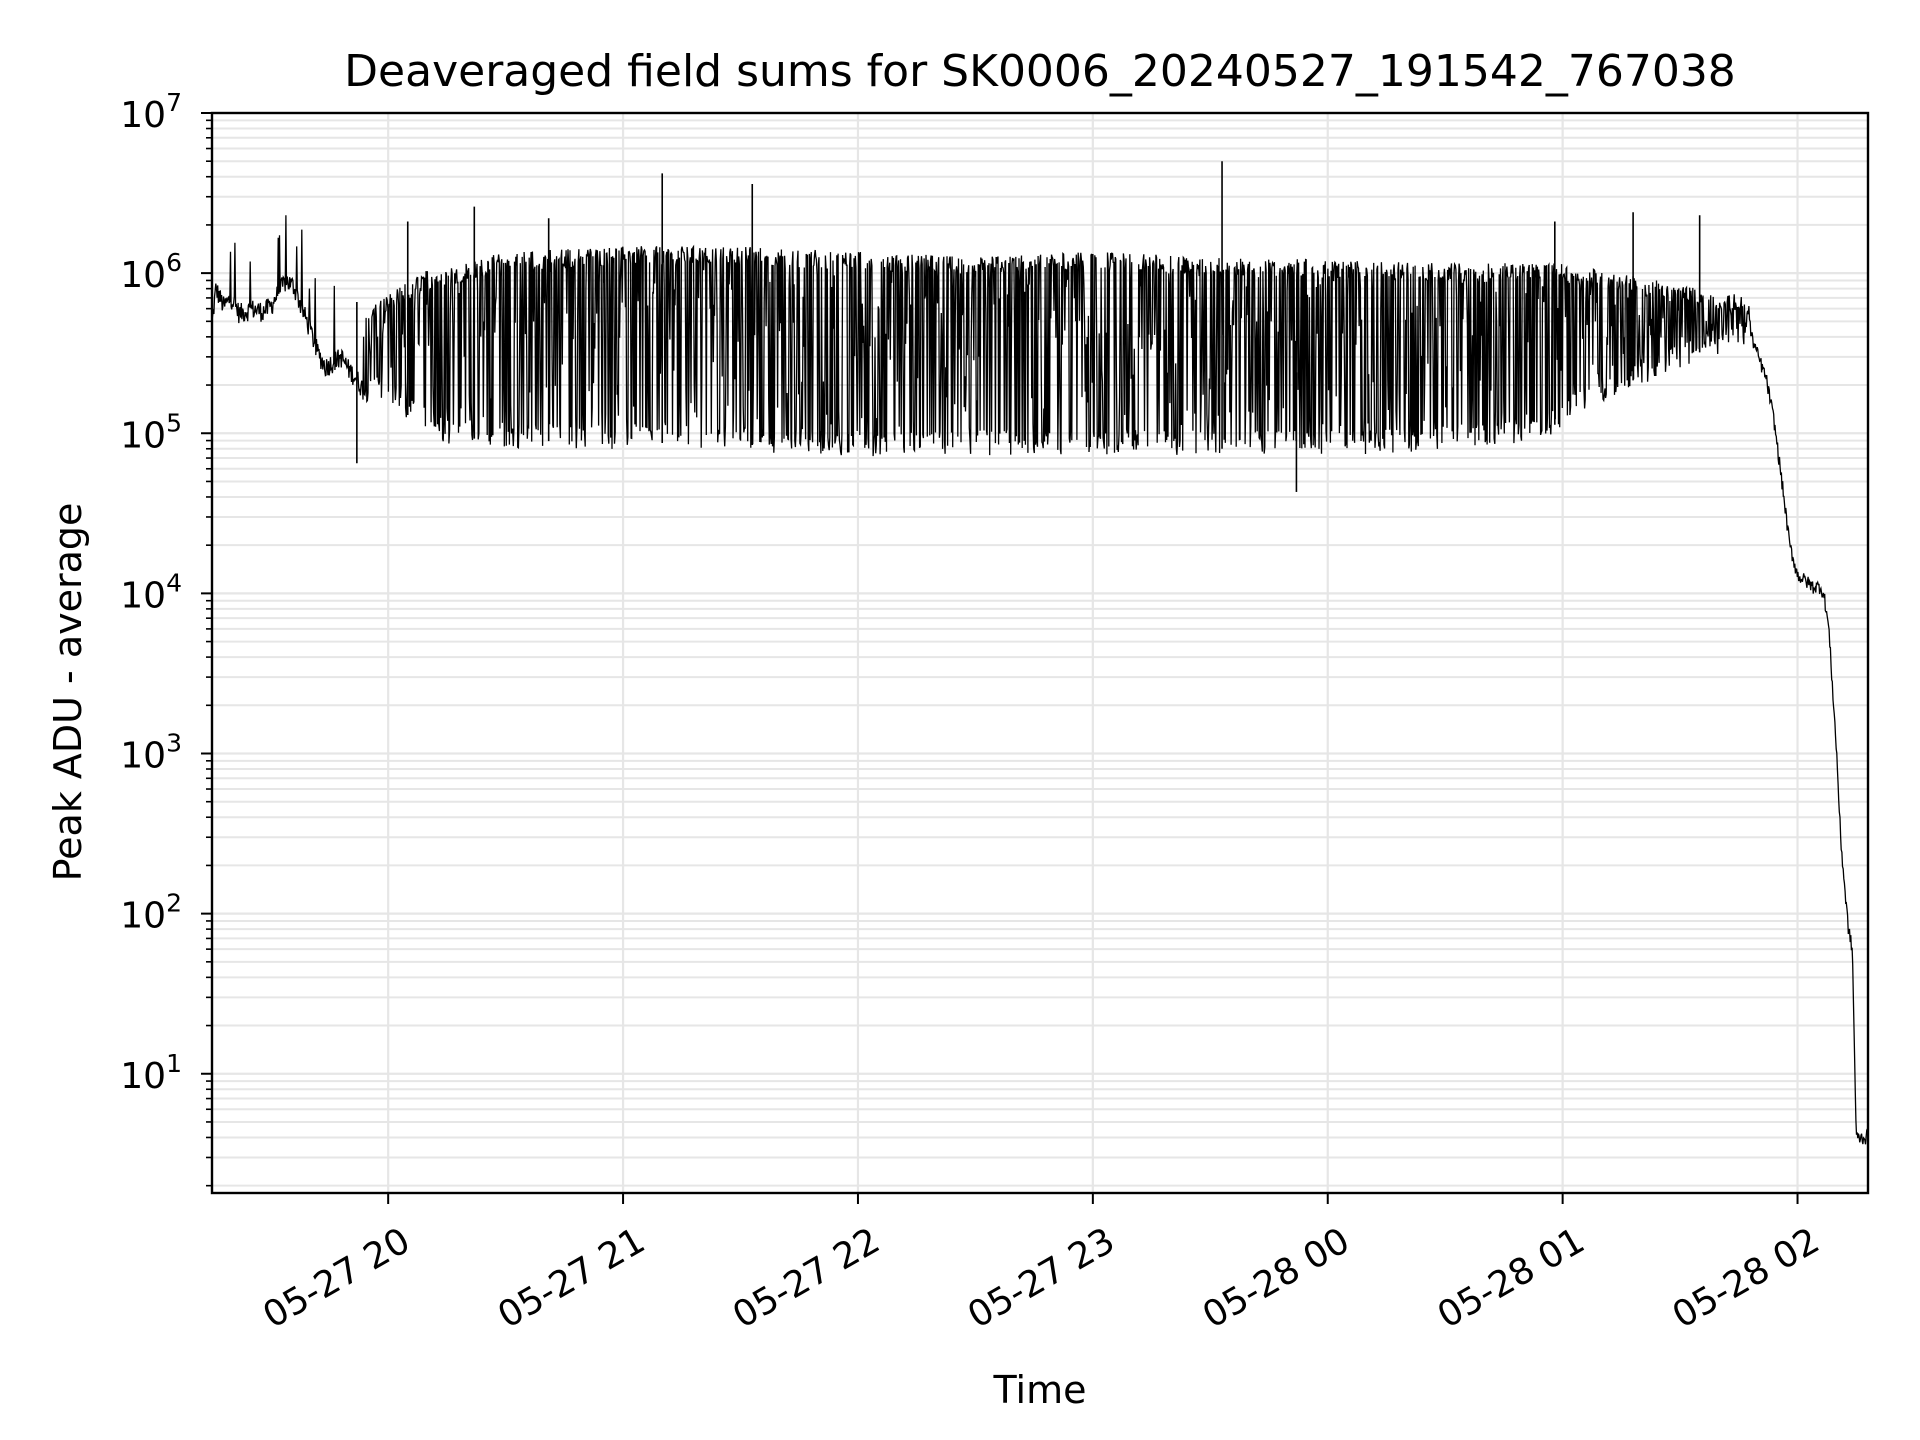 This screenshot has width=1920, height=1440. Describe the element at coordinates (1040, 1390) in the screenshot. I see `x-axis-label: Time` at that location.